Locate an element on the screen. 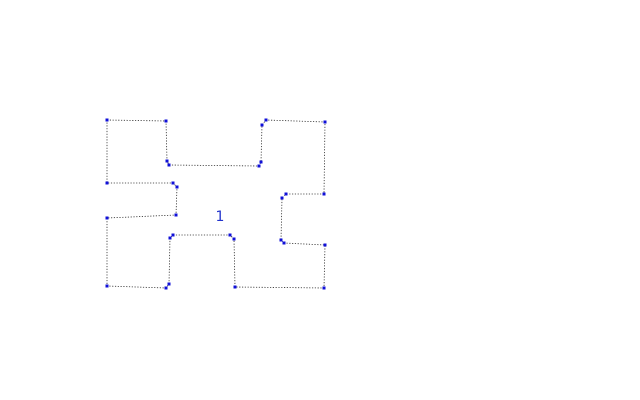 Image resolution: width=640 pixels, height=400 pixels. vertex-markers is located at coordinates (216, 204).